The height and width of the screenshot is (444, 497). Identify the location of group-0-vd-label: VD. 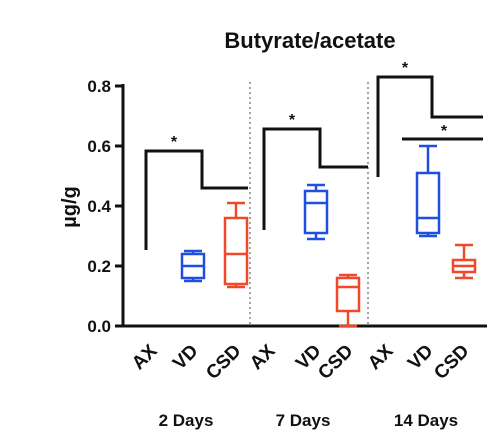
(186, 358).